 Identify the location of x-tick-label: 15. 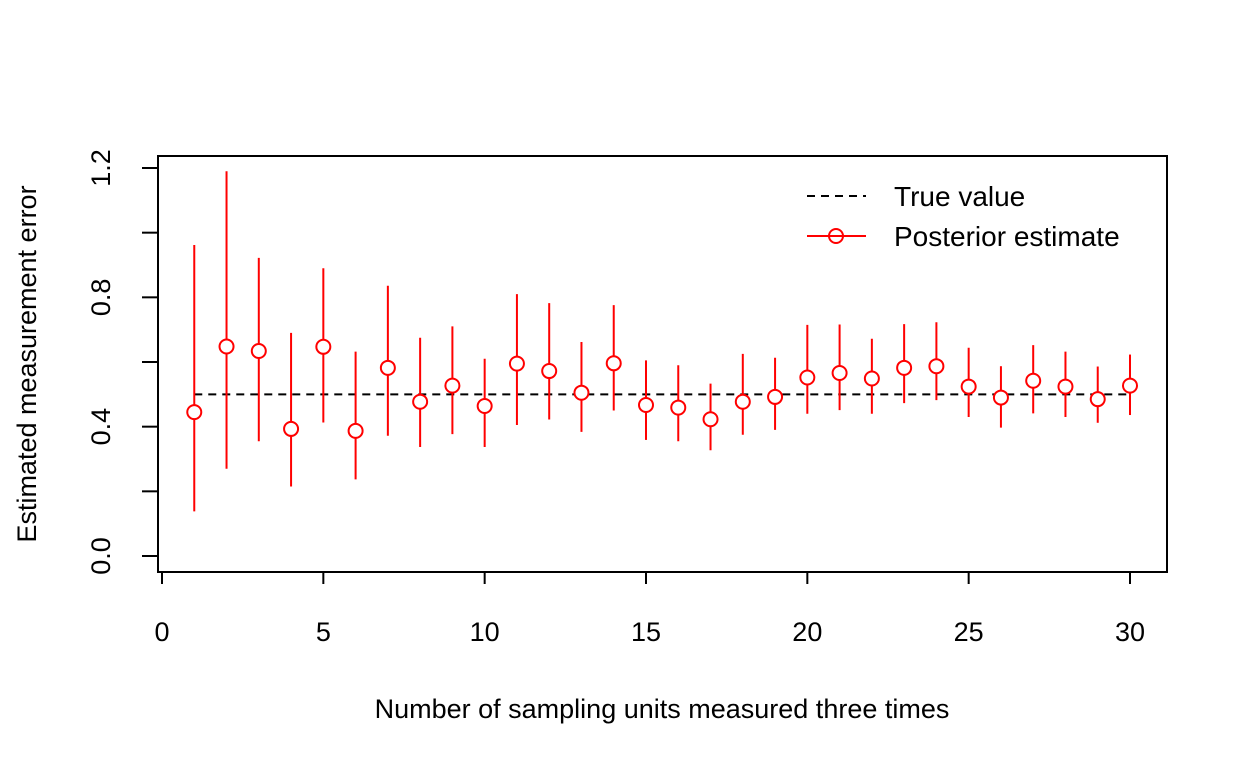
(646, 632).